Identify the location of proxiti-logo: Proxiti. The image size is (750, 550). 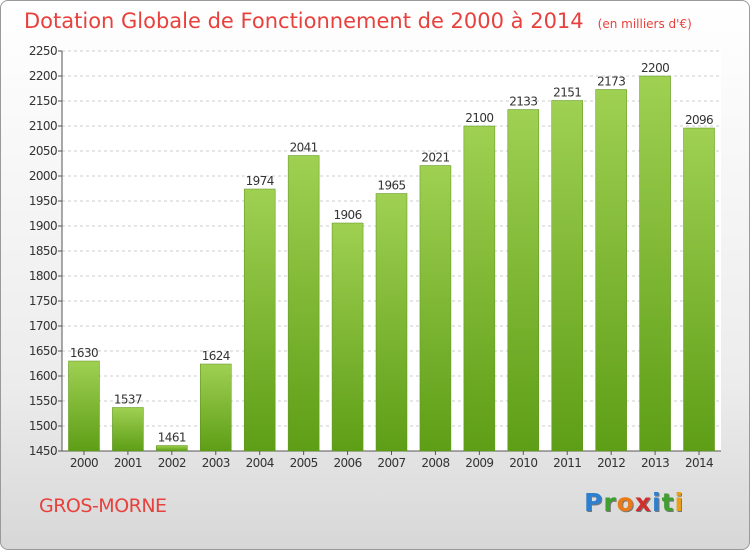
(634, 502).